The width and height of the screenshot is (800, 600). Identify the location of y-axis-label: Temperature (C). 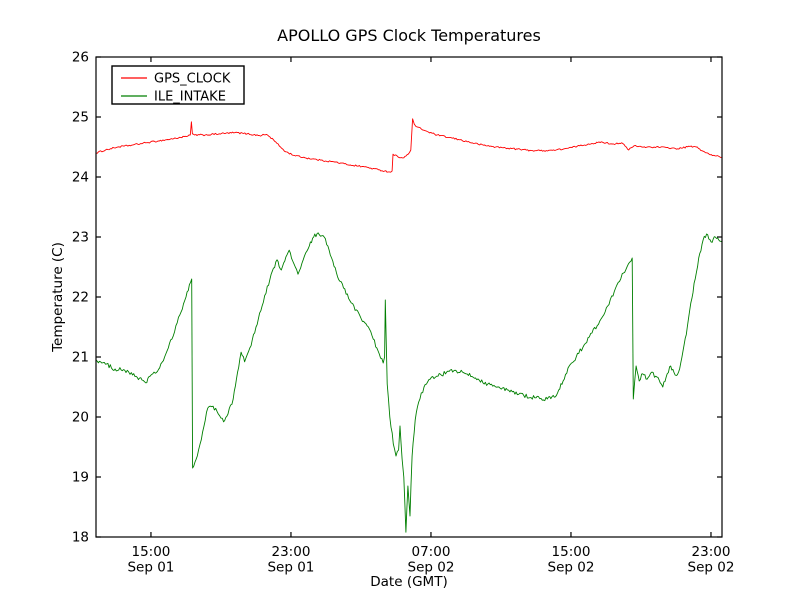
(58, 297).